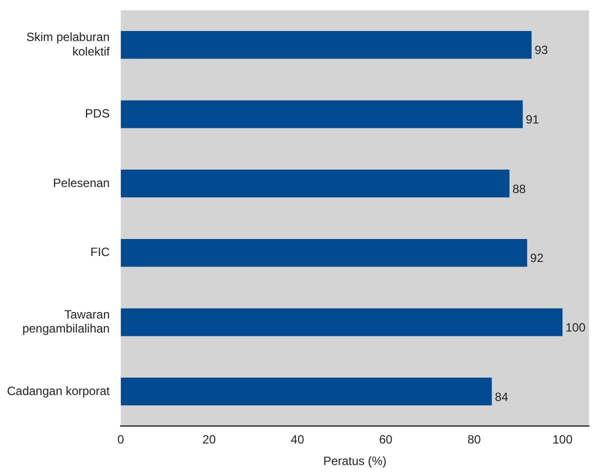  What do you see at coordinates (519, 189) in the screenshot?
I see `data-label: 88` at bounding box center [519, 189].